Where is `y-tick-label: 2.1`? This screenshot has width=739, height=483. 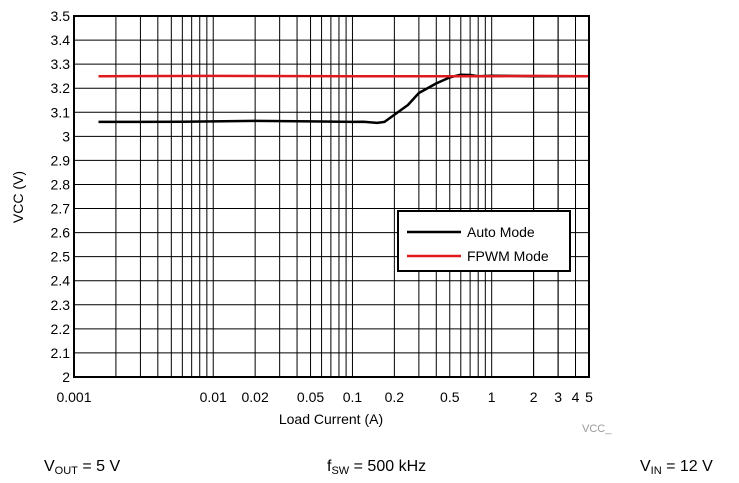 y-tick-label: 2.1 is located at coordinates (61, 353).